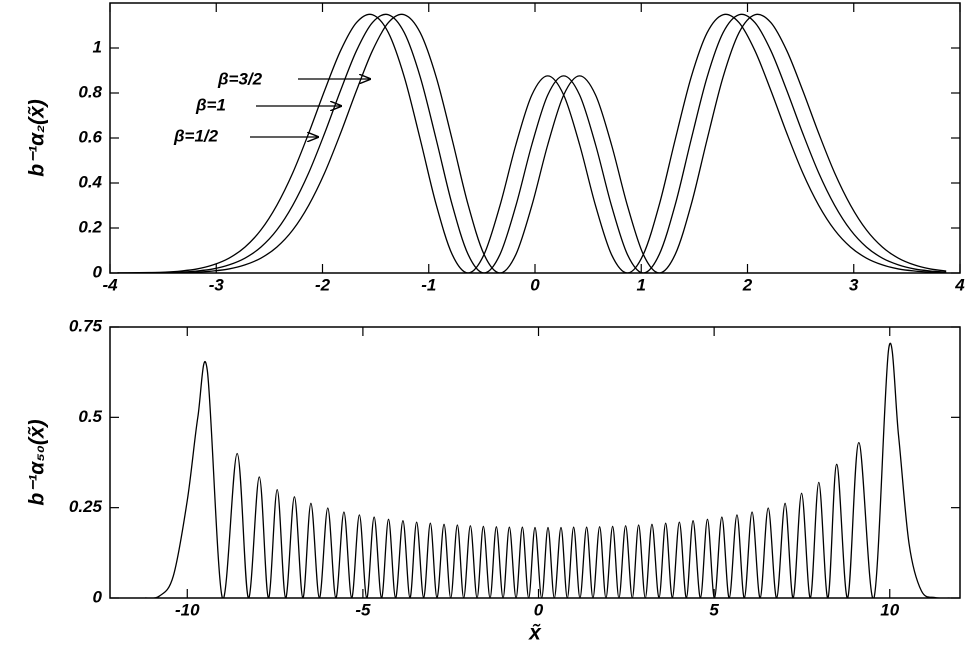 The width and height of the screenshot is (970, 650). What do you see at coordinates (428, 284) in the screenshot?
I see `x-tick-label: -1` at bounding box center [428, 284].